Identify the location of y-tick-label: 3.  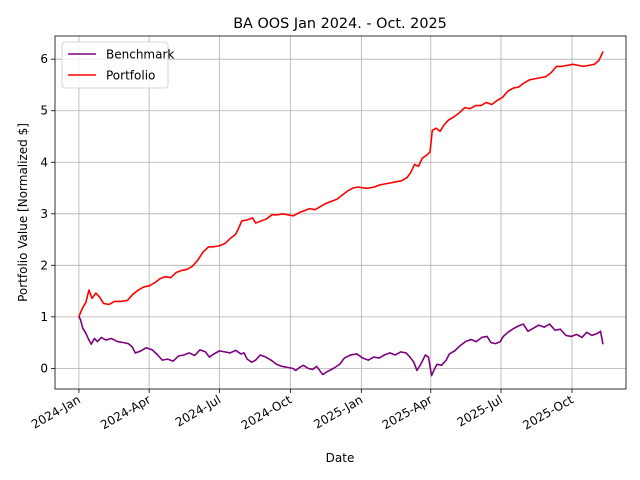
(44, 214).